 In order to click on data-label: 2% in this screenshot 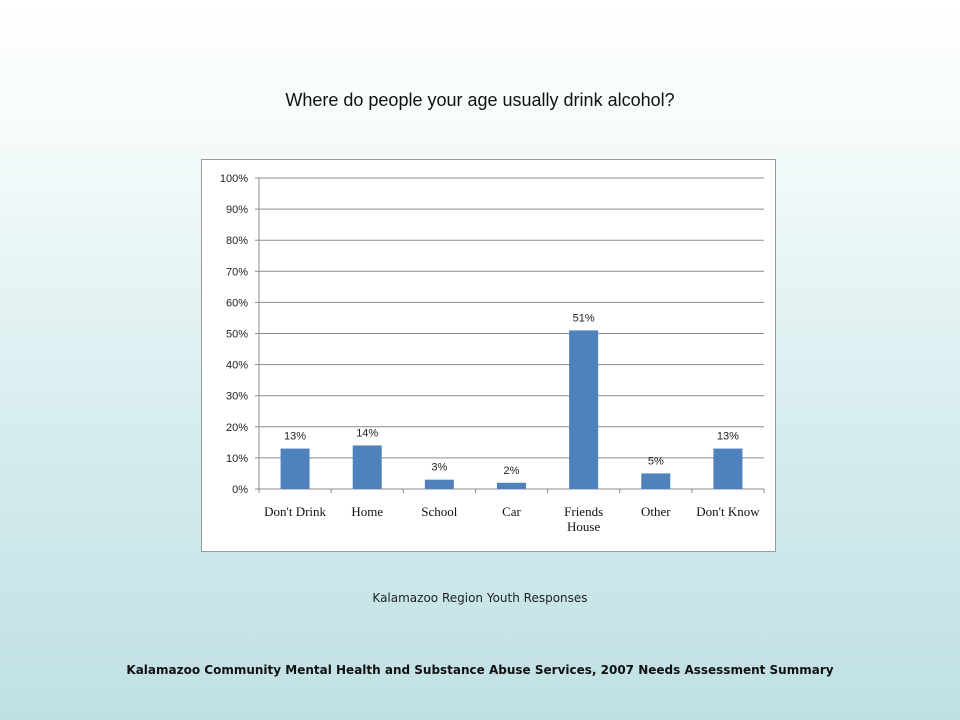, I will do `click(512, 471)`.